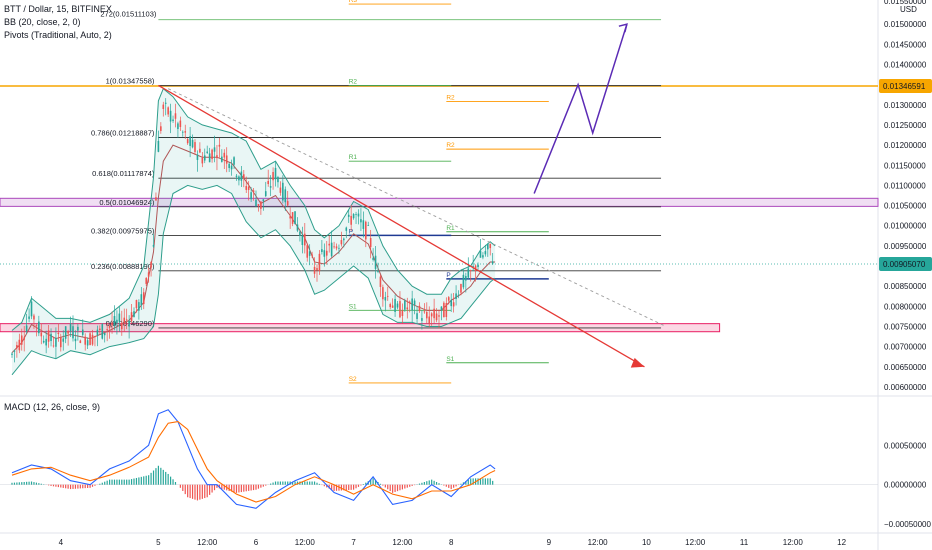 This screenshot has width=932, height=550. What do you see at coordinates (637, 362) in the screenshot?
I see `trendline-arrowhead` at bounding box center [637, 362].